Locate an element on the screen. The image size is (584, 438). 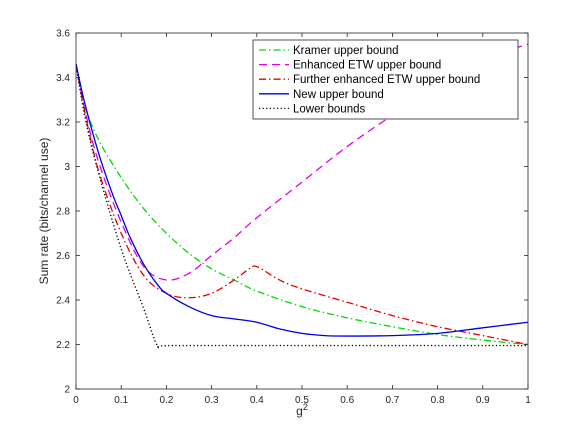
x-axis-label: g2 is located at coordinates (302, 410).